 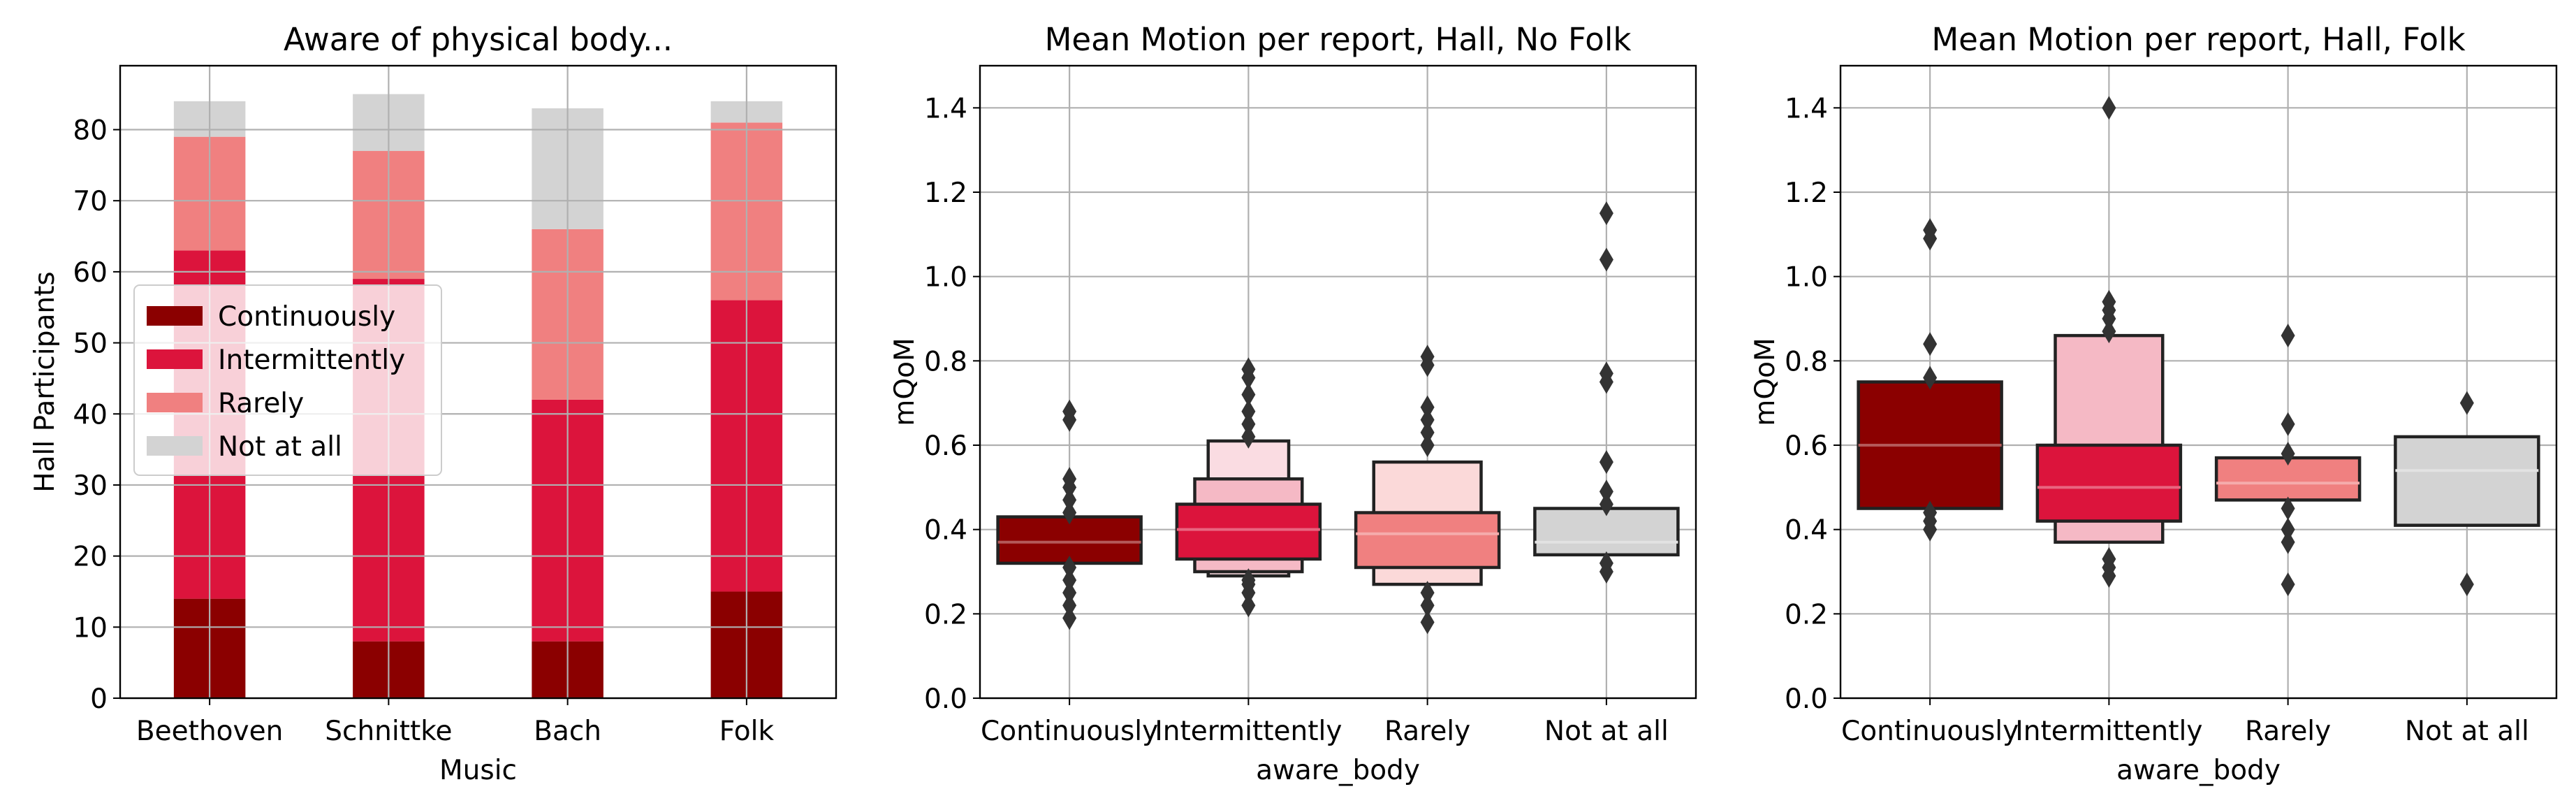 What do you see at coordinates (1765, 382) in the screenshot?
I see `y-axis-label: mQoM` at bounding box center [1765, 382].